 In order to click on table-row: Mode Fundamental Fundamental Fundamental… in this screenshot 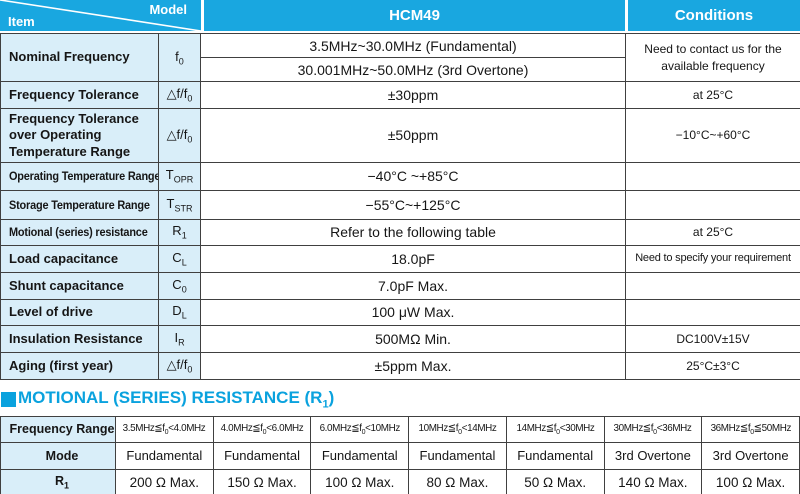, I will do `click(400, 455)`.